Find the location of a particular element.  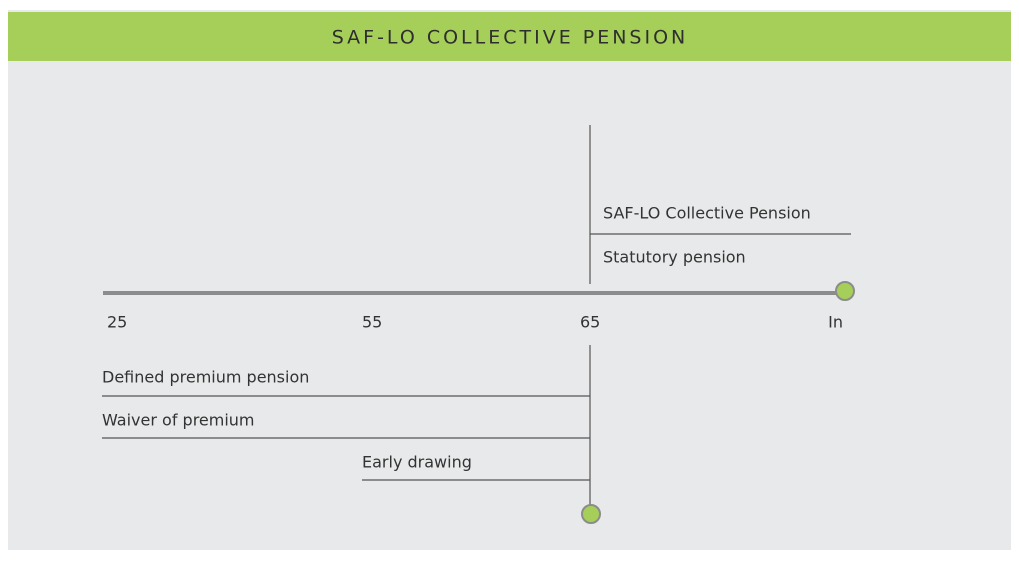

axis-label: 25 is located at coordinates (117, 322).